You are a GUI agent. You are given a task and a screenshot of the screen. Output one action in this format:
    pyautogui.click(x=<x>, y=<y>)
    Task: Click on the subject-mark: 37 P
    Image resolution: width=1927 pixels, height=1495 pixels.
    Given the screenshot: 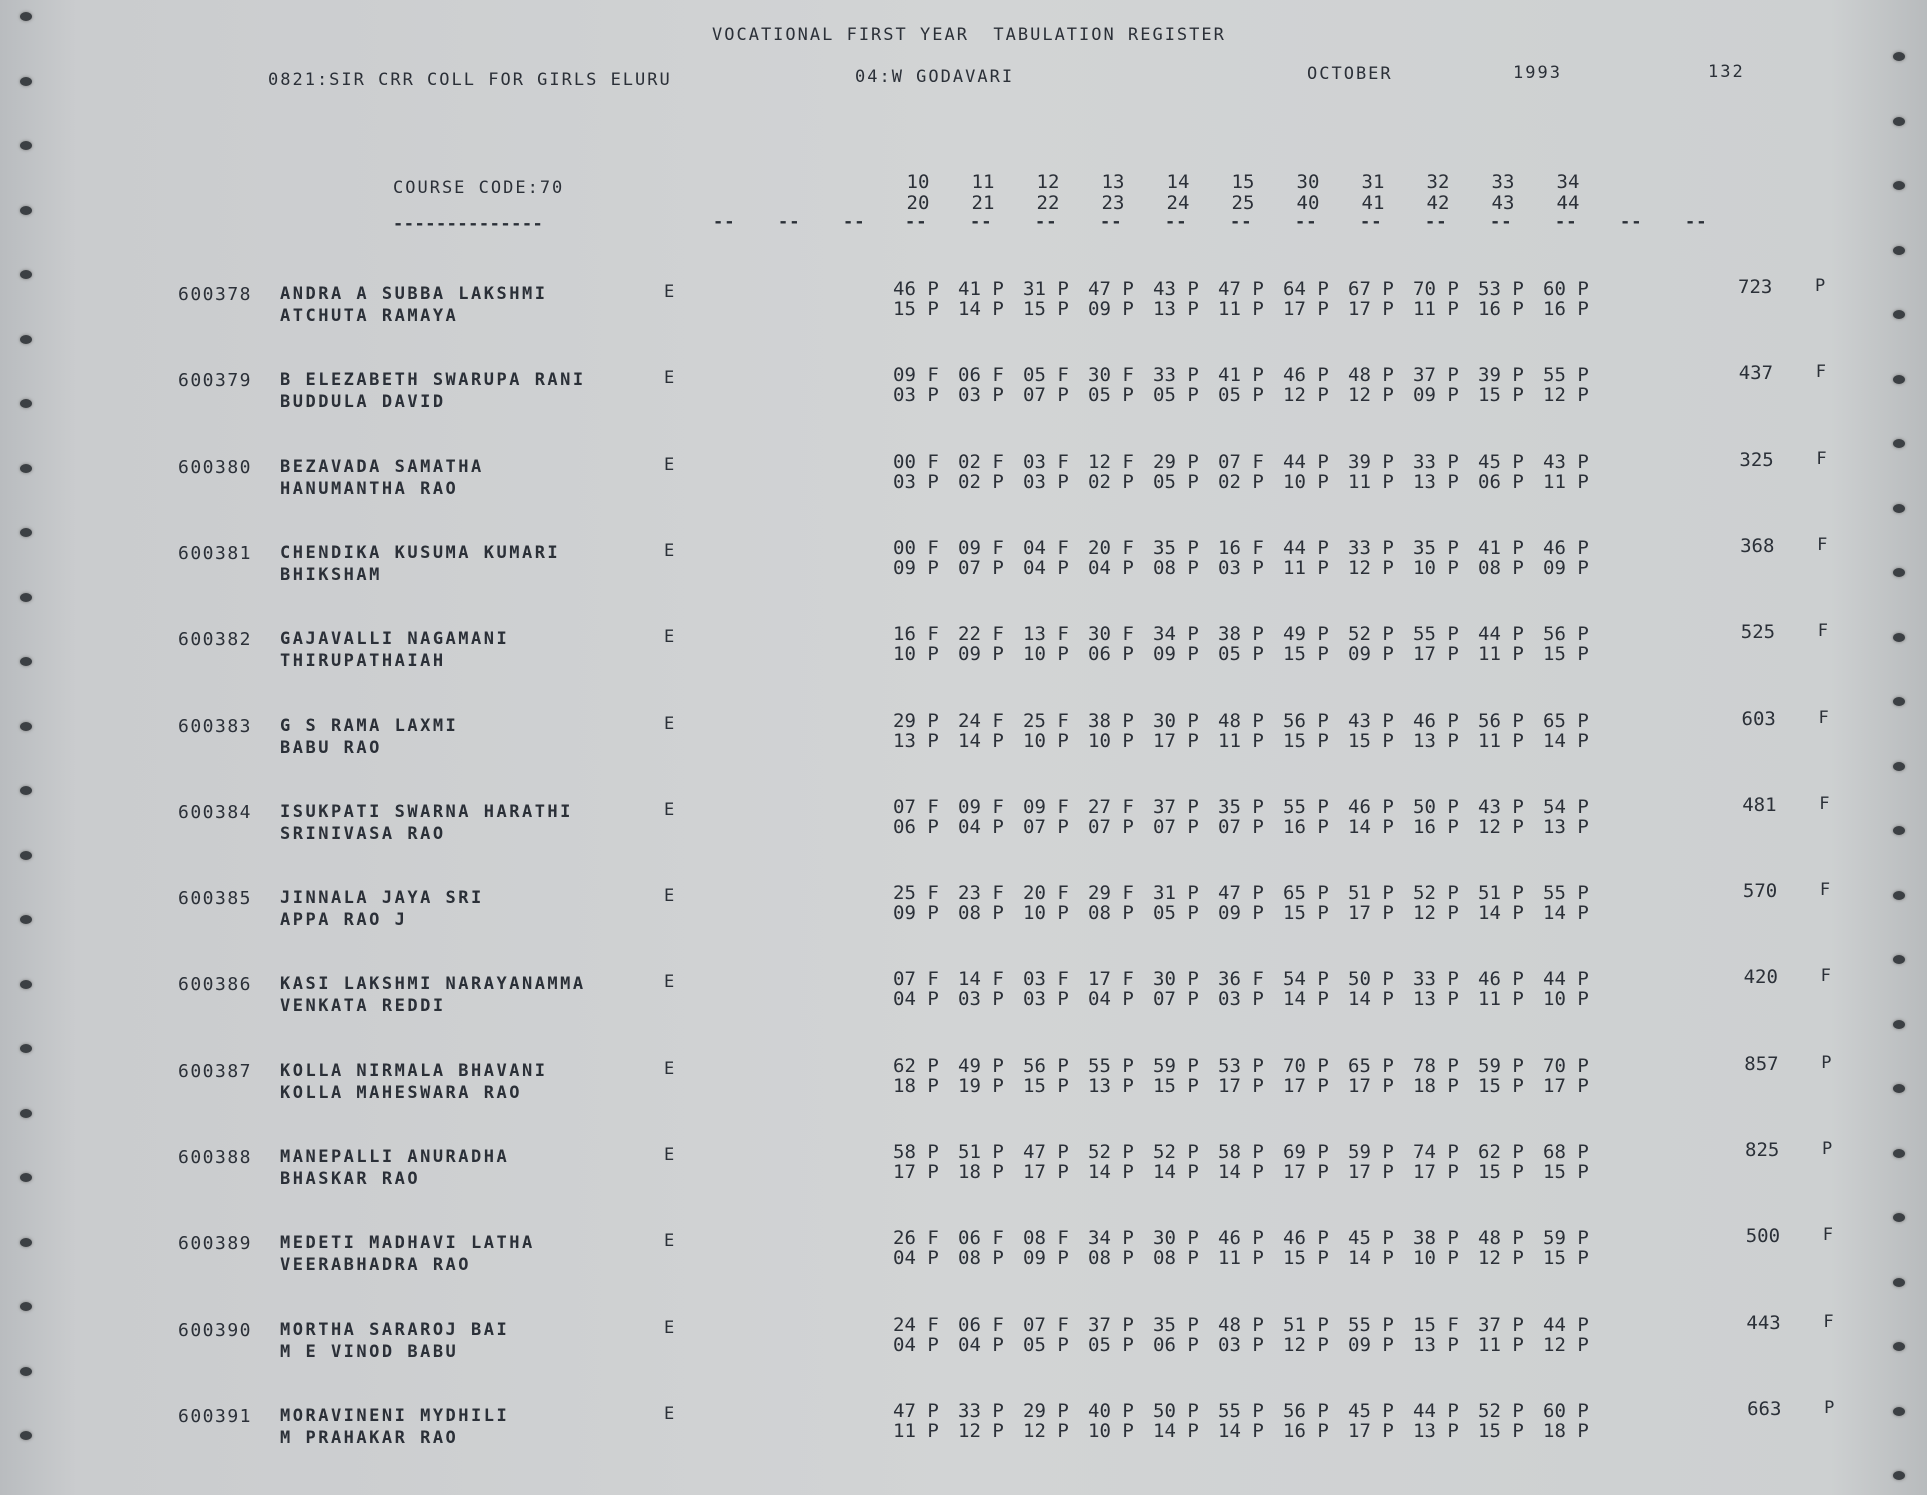 What is the action you would take?
    pyautogui.click(x=1436, y=375)
    